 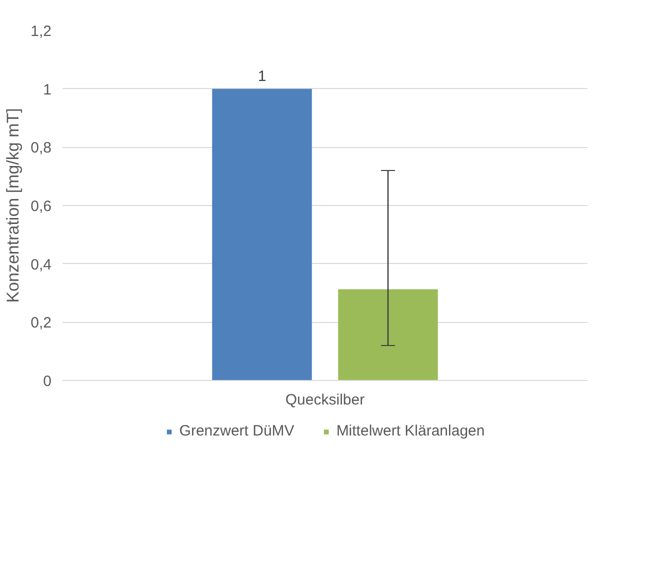 What do you see at coordinates (236, 431) in the screenshot?
I see `legend-label: Grenzwert DüMV` at bounding box center [236, 431].